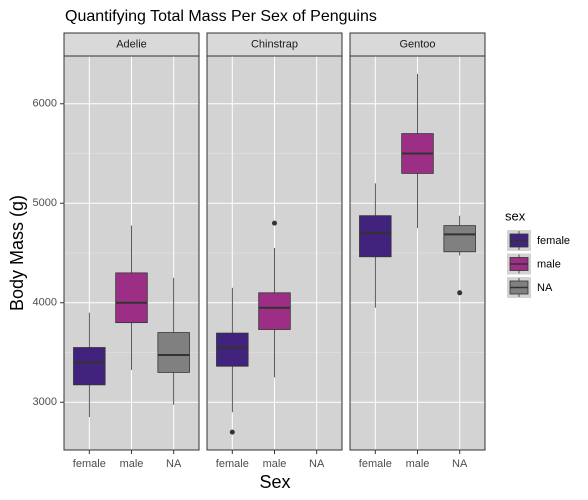 This screenshot has width=588, height=500. Describe the element at coordinates (45, 104) in the screenshot. I see `y-tick-label: 6000` at that location.